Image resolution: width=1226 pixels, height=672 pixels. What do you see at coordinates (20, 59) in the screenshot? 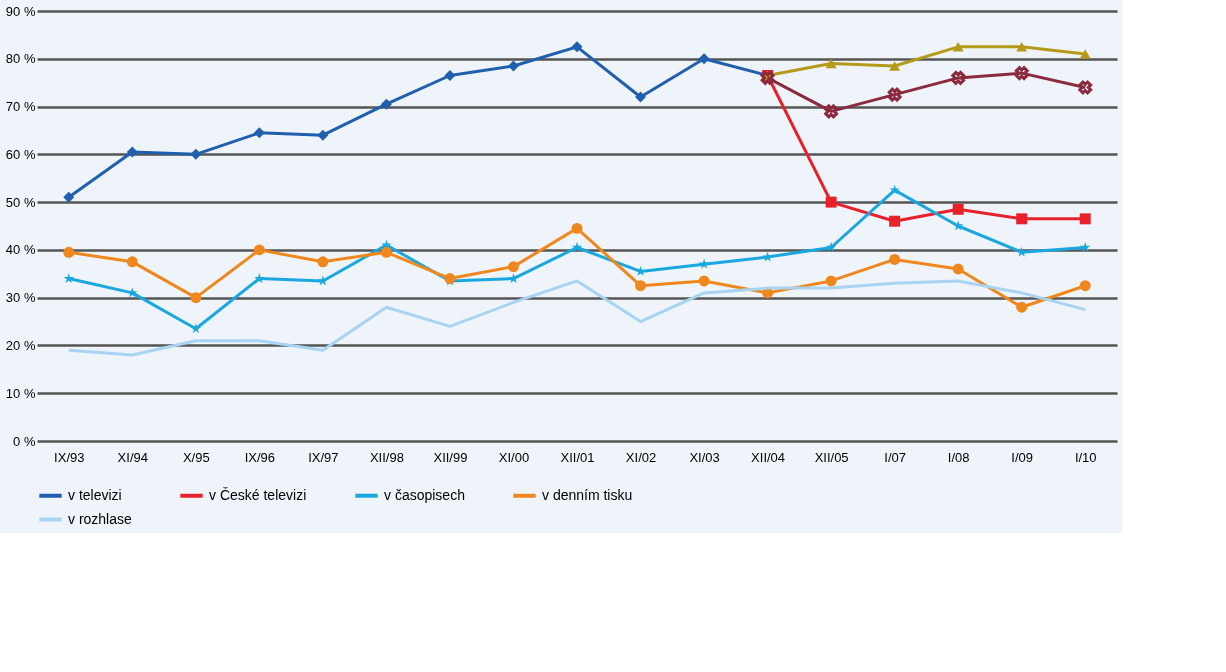
I see `y-tick-label: 80 %` at bounding box center [20, 59].